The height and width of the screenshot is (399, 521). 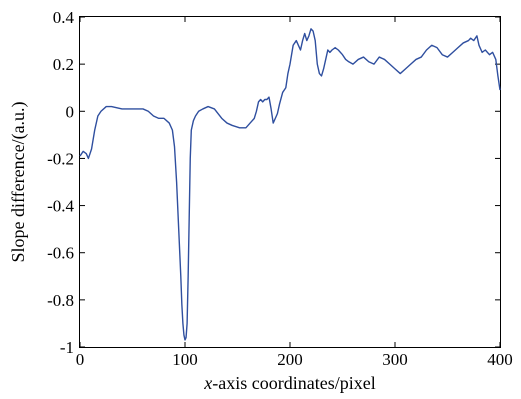 What do you see at coordinates (70, 111) in the screenshot?
I see `y-tick-label: 0` at bounding box center [70, 111].